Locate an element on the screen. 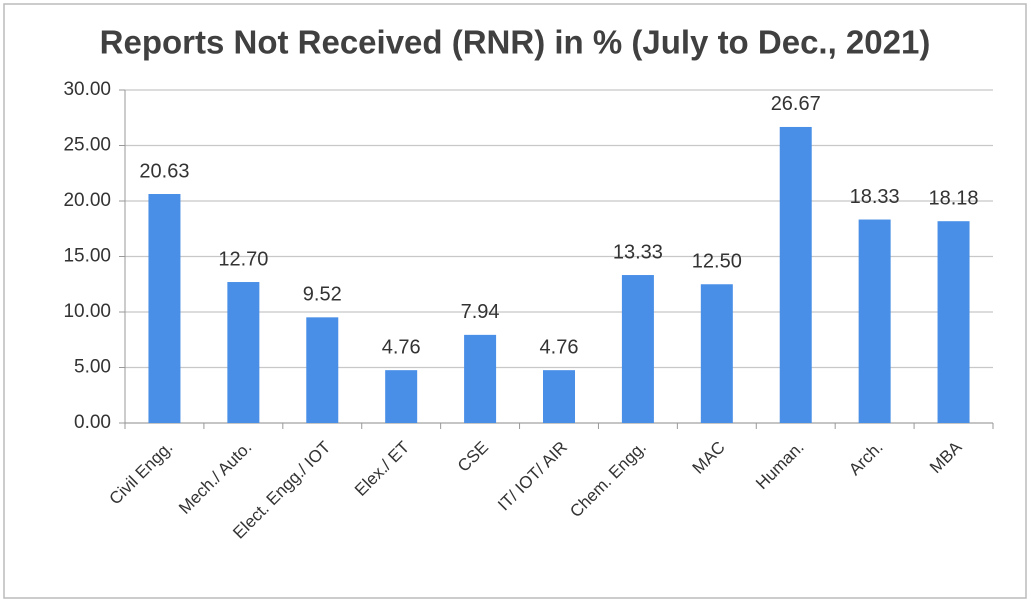 The width and height of the screenshot is (1031, 602). y-tick-label: 25.00 is located at coordinates (87, 145).